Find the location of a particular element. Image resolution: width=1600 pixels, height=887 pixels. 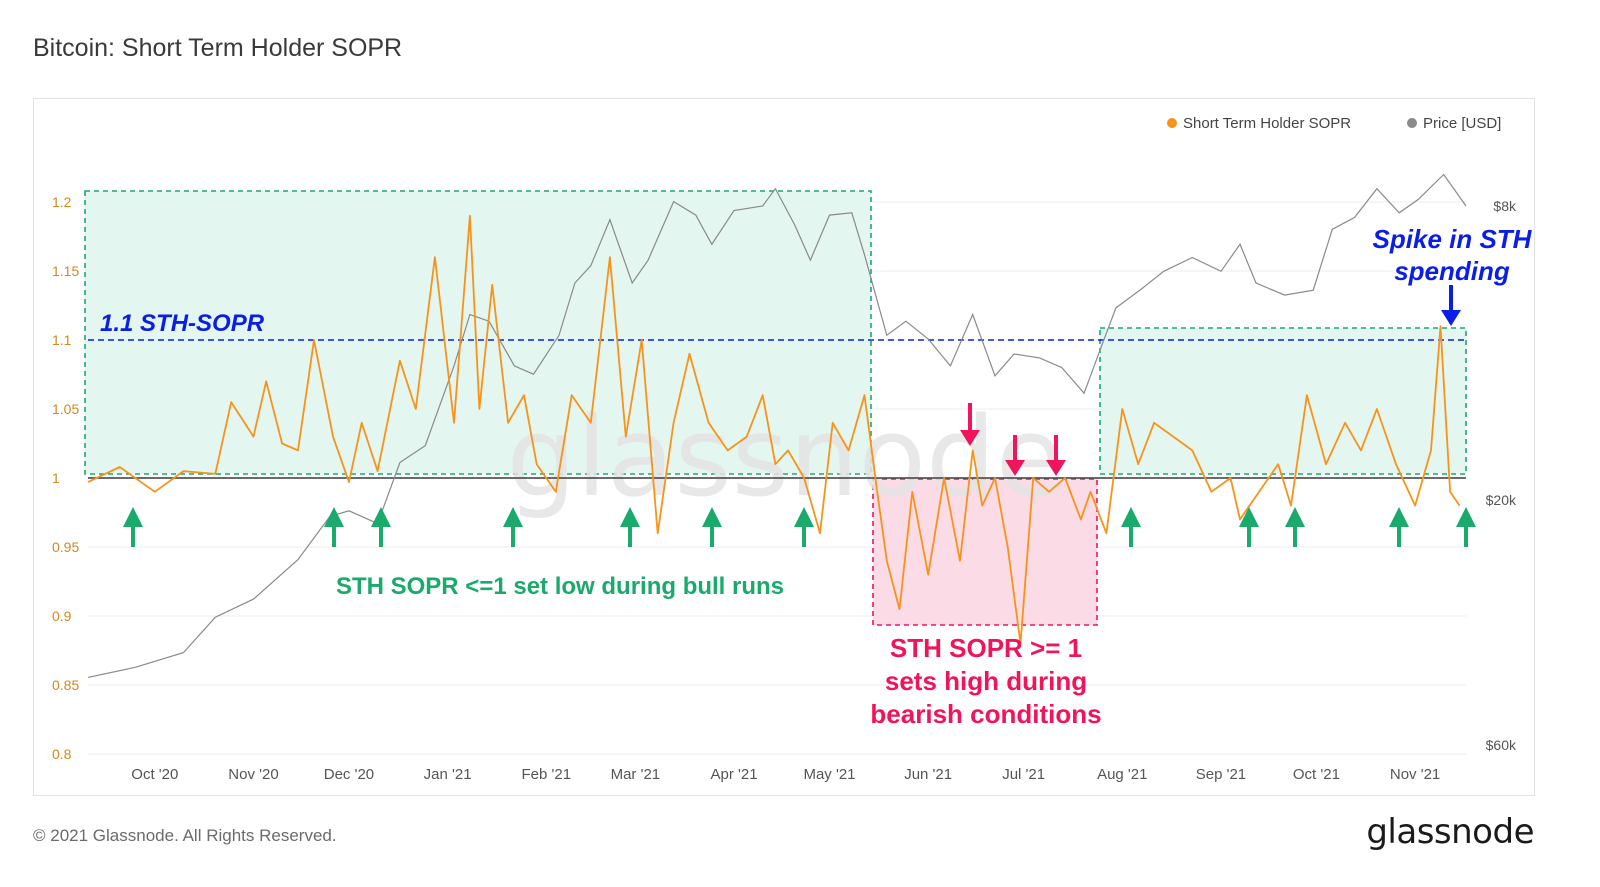

chart-title: Bitcoin: Short Term Holder SOPR is located at coordinates (218, 48).